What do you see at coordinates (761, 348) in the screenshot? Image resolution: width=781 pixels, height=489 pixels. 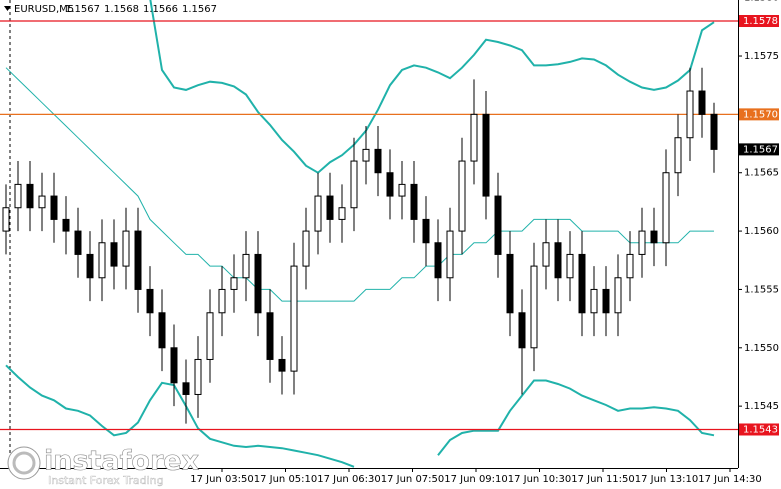 I see `y-tick-label: 1.1550` at bounding box center [761, 348].